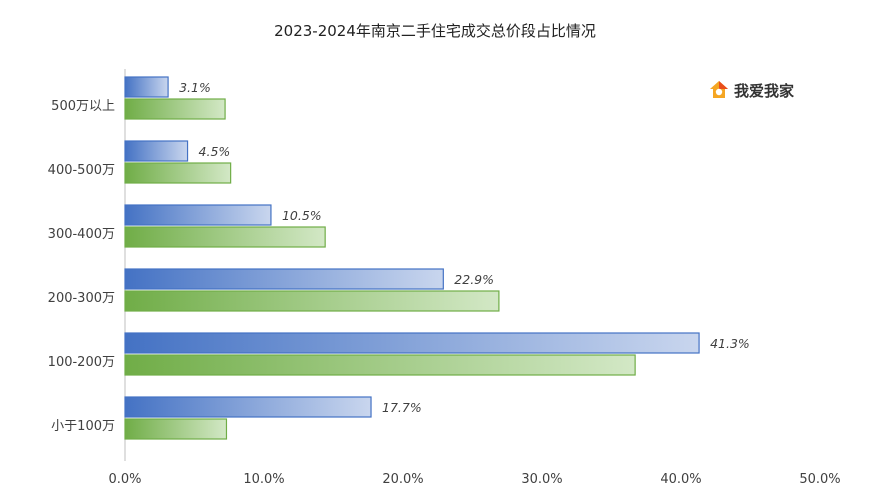 The image size is (870, 492). What do you see at coordinates (474, 279) in the screenshot?
I see `data-label: 22.9%` at bounding box center [474, 279].